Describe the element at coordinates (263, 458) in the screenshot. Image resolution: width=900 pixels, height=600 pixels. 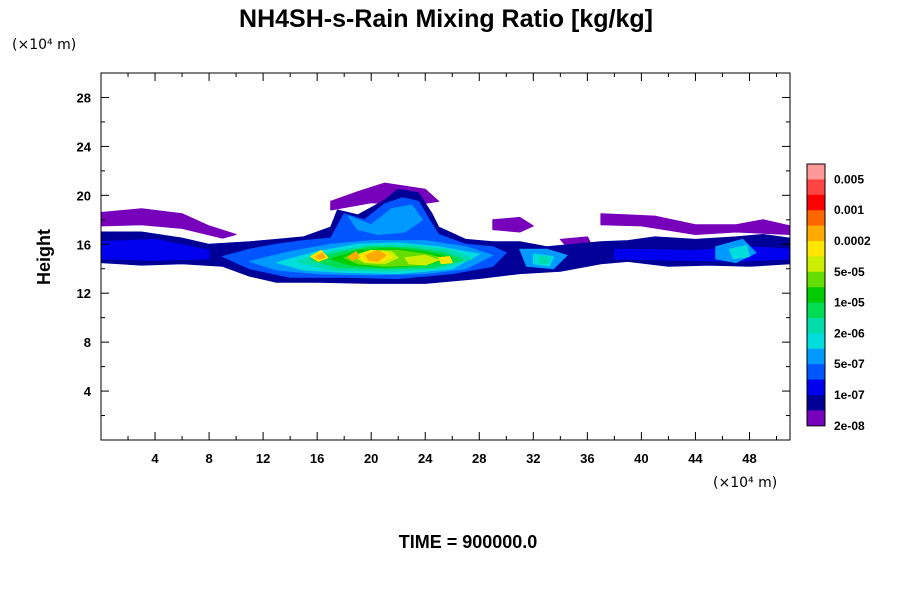
I see `x-tick-label: 12` at that location.